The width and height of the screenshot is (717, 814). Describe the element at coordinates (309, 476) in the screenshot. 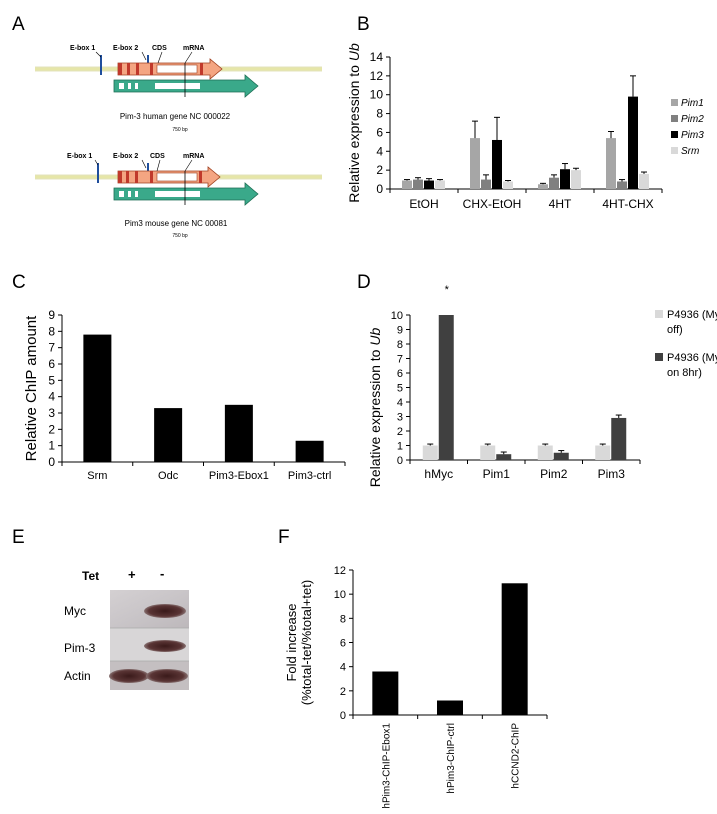

I see `x-category-label: Pim3-ctrl` at that location.